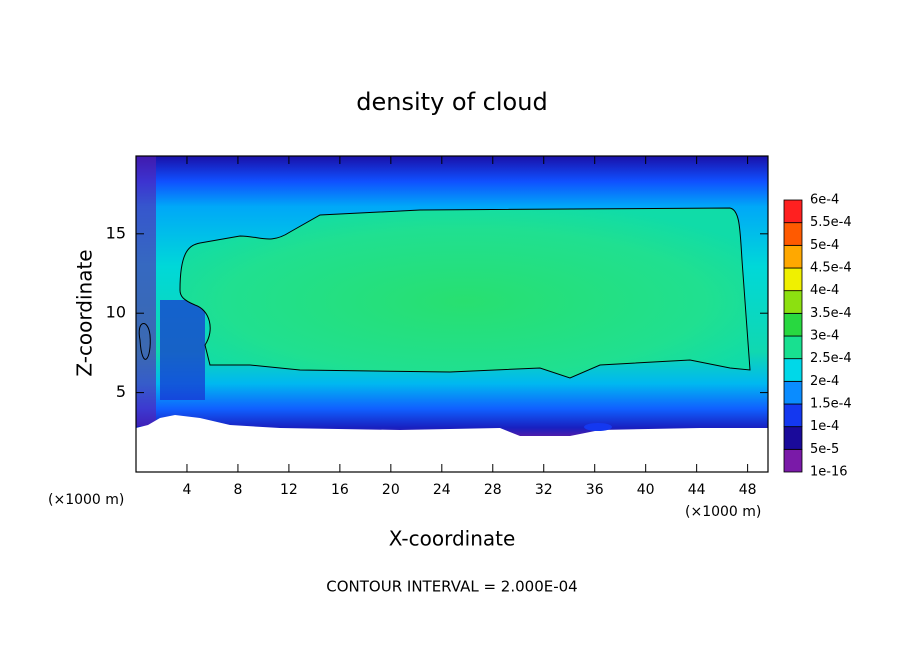  I want to click on x-tick-label: 12, so click(289, 490).